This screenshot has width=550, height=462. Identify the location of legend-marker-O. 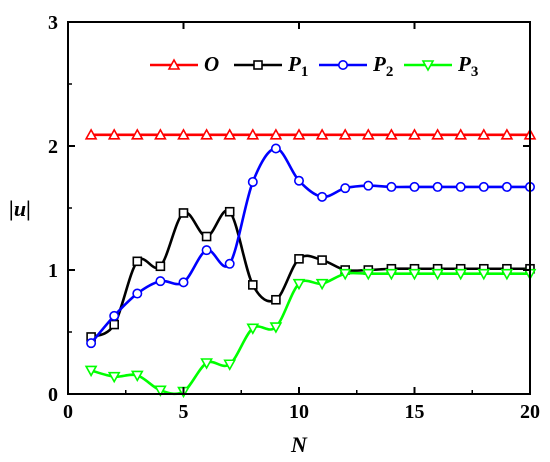
(174, 64).